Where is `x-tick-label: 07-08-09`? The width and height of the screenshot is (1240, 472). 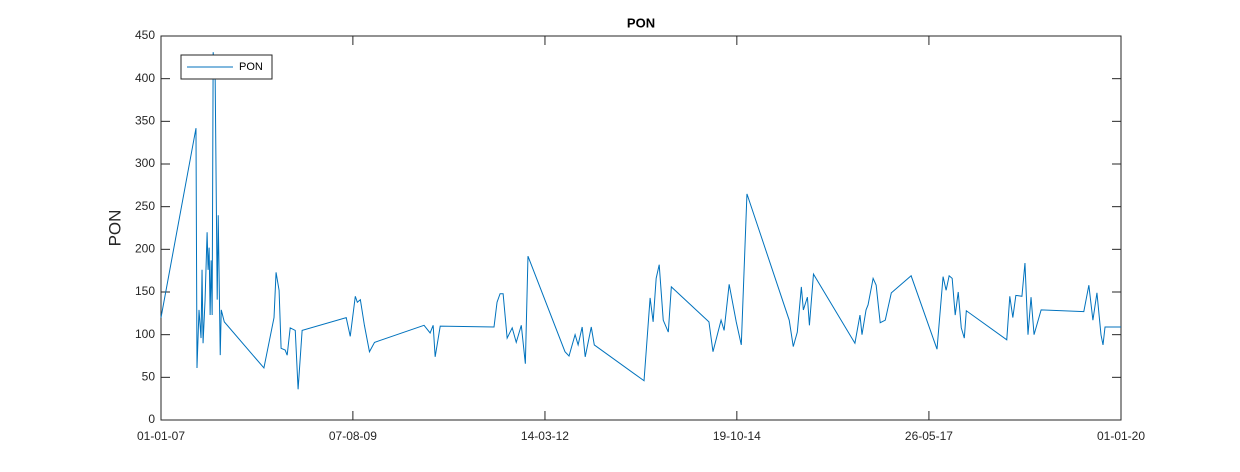
x-tick-label: 07-08-09 is located at coordinates (353, 436).